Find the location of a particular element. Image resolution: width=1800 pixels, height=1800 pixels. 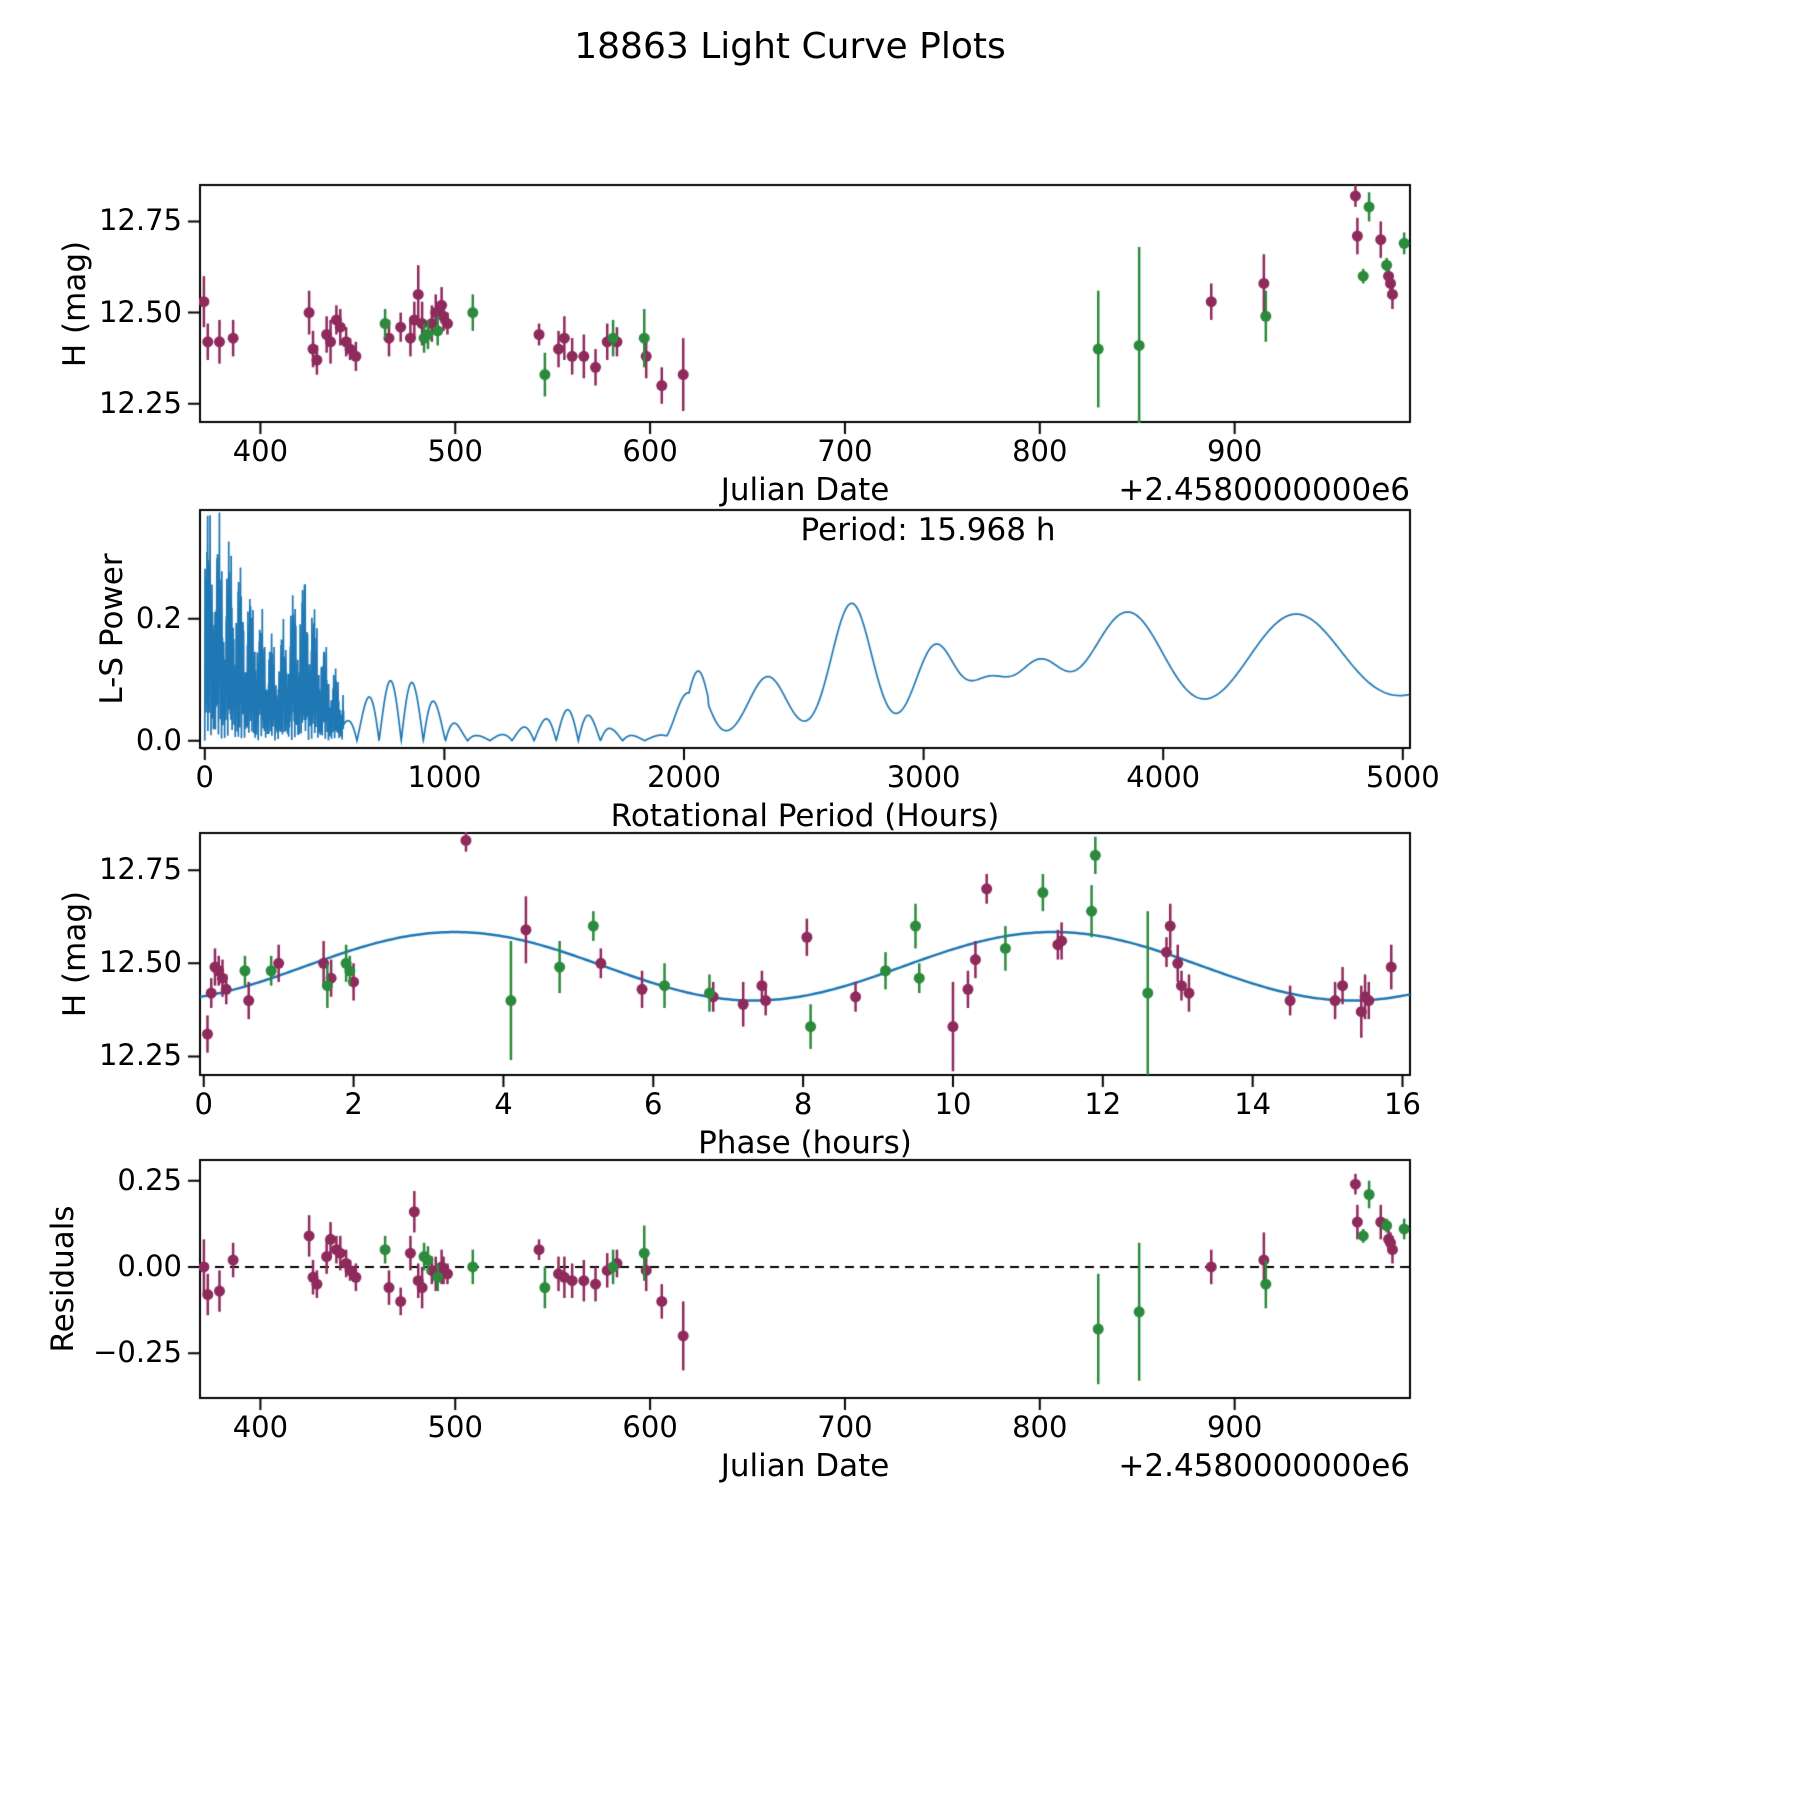

tick-label: 10 is located at coordinates (953, 1104).